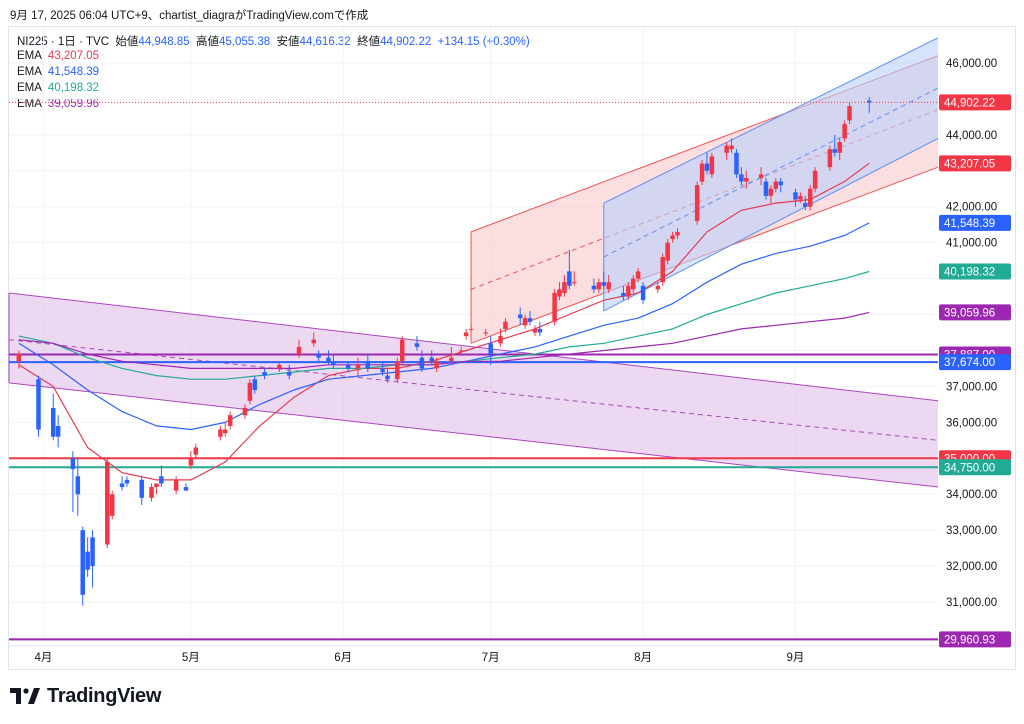 The height and width of the screenshot is (724, 1024). I want to click on ema-value: 41,548.39, so click(73, 72).